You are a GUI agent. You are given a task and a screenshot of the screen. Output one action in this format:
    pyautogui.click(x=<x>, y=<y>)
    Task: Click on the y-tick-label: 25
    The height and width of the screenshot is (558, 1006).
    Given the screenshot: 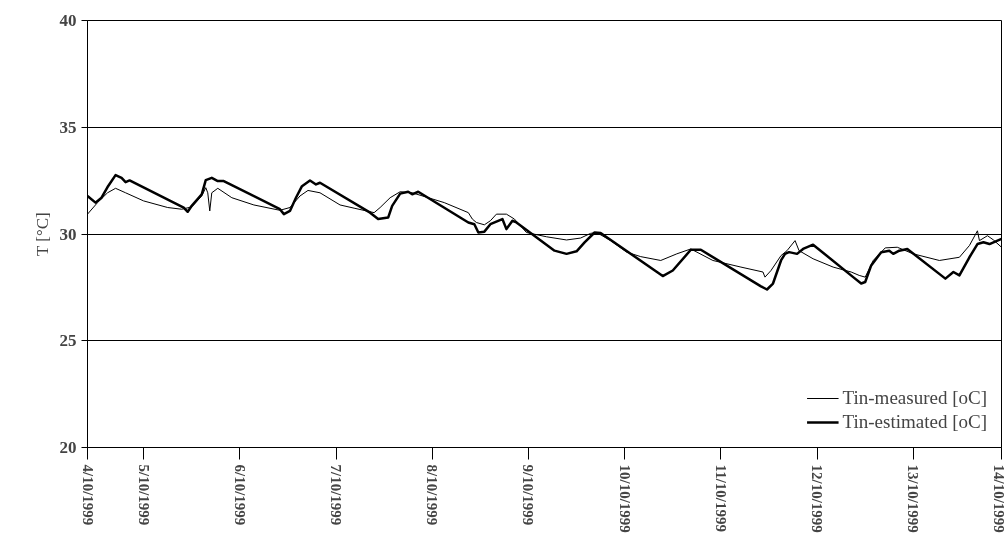 What is the action you would take?
    pyautogui.click(x=68, y=341)
    